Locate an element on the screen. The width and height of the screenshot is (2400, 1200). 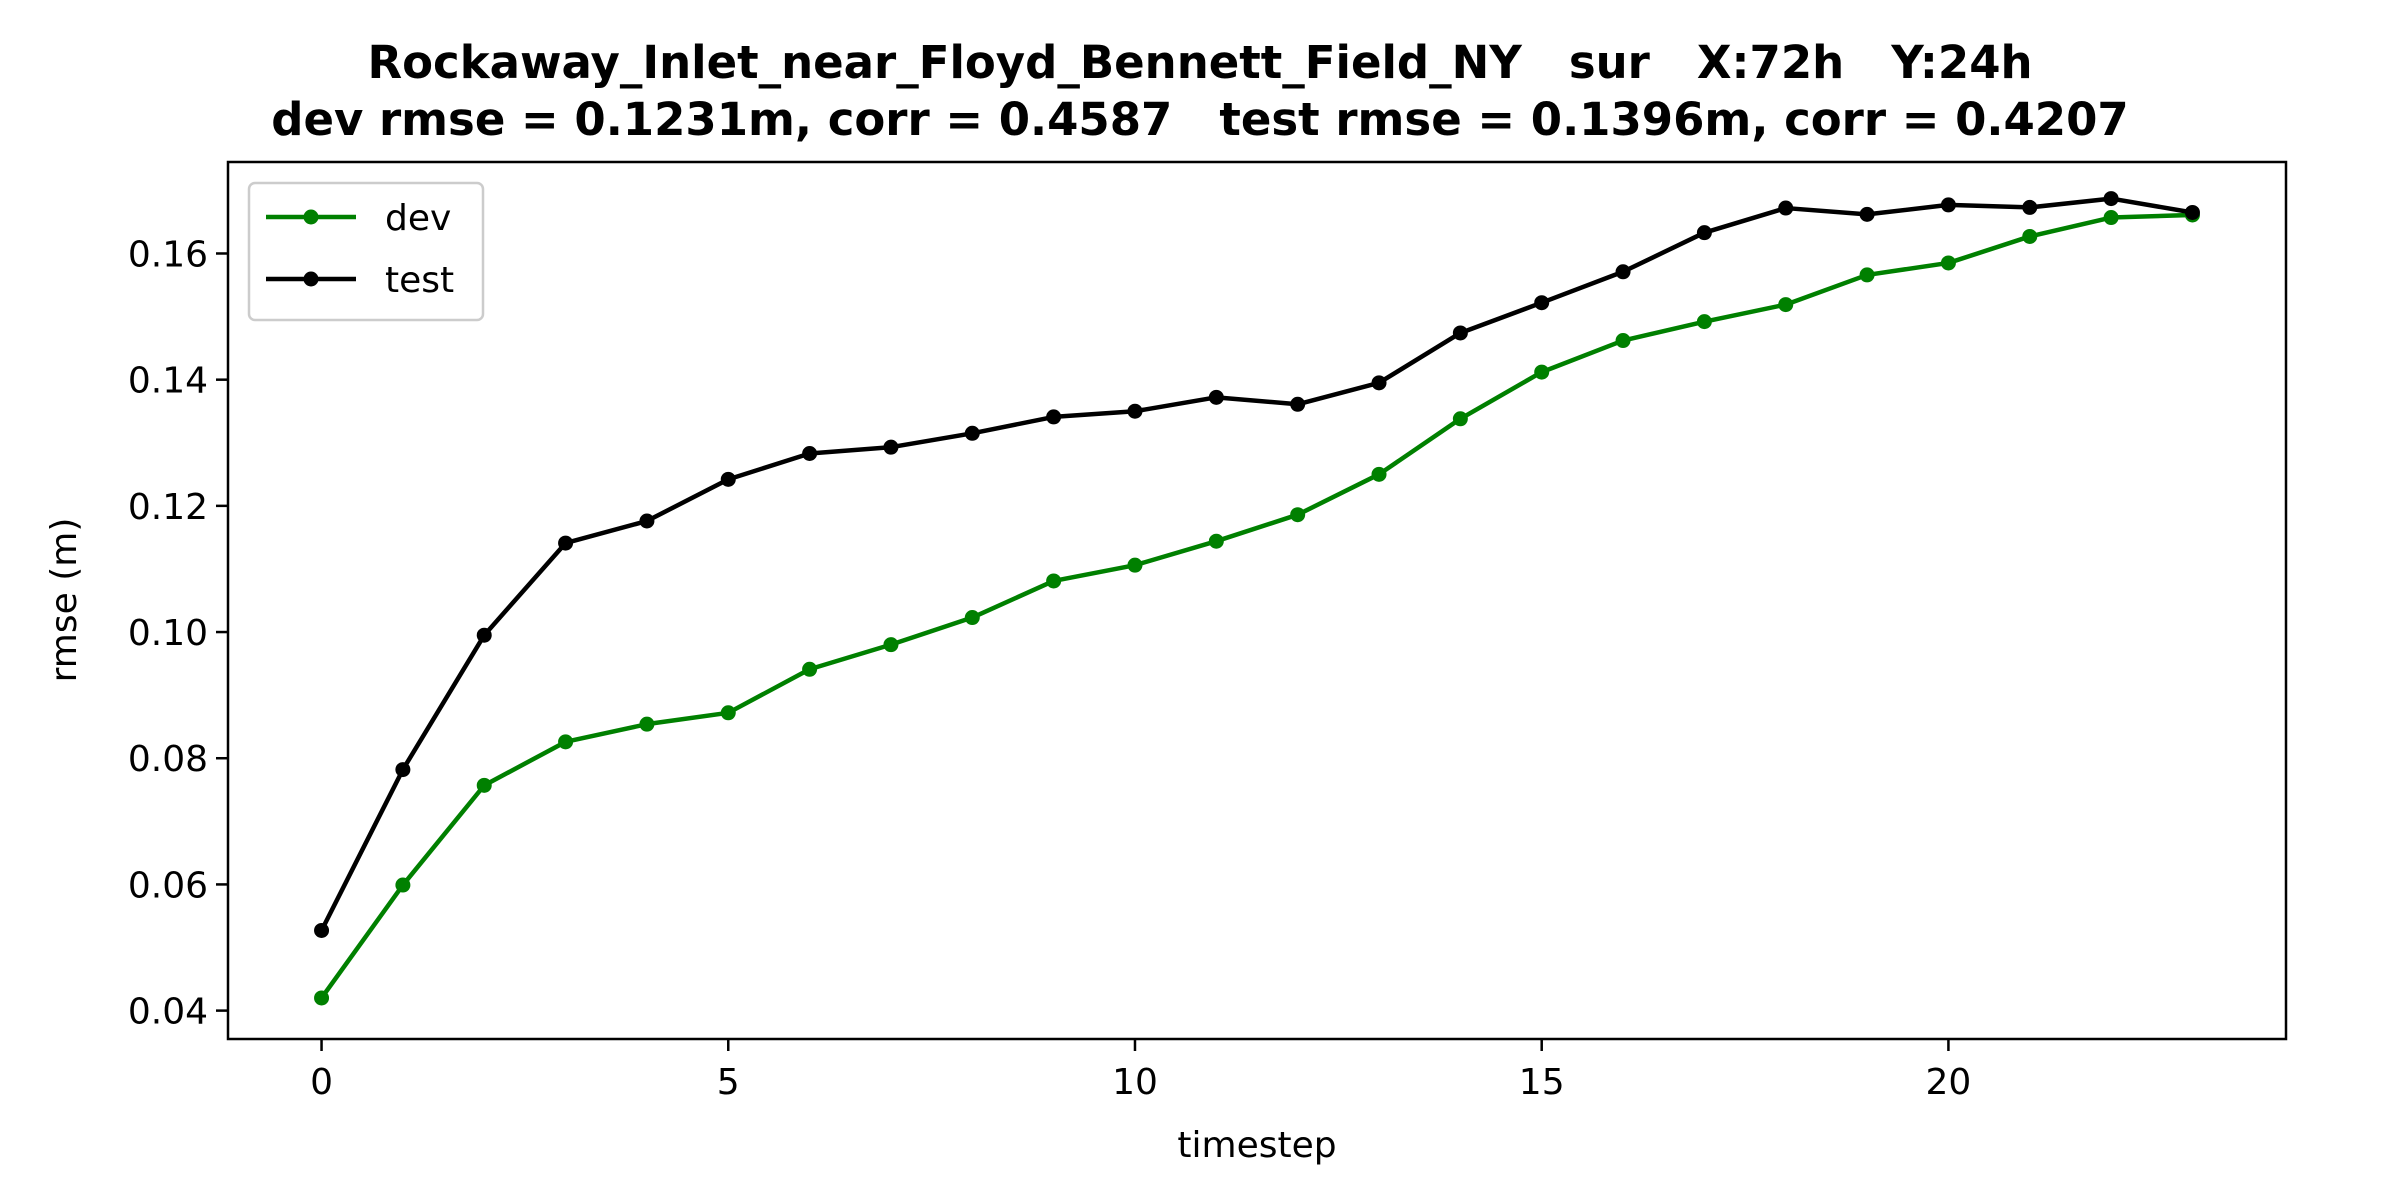
x-axis-label: timestep is located at coordinates (1256, 1145).